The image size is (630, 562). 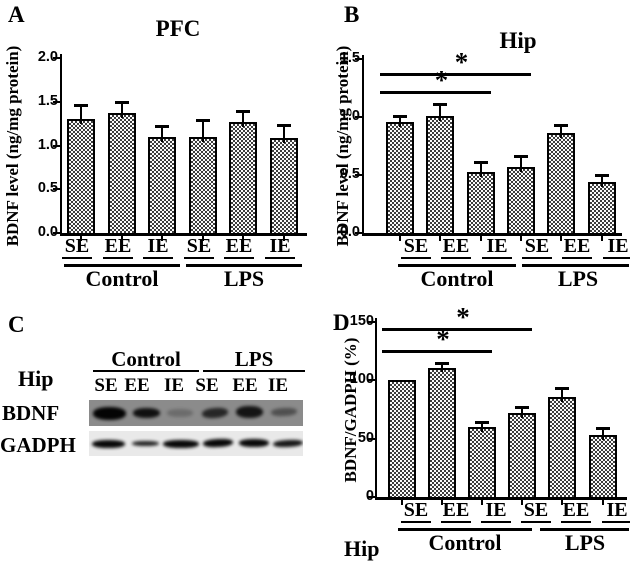 What do you see at coordinates (585, 542) in the screenshot?
I see `chart-d-group-label-lps: LPS` at bounding box center [585, 542].